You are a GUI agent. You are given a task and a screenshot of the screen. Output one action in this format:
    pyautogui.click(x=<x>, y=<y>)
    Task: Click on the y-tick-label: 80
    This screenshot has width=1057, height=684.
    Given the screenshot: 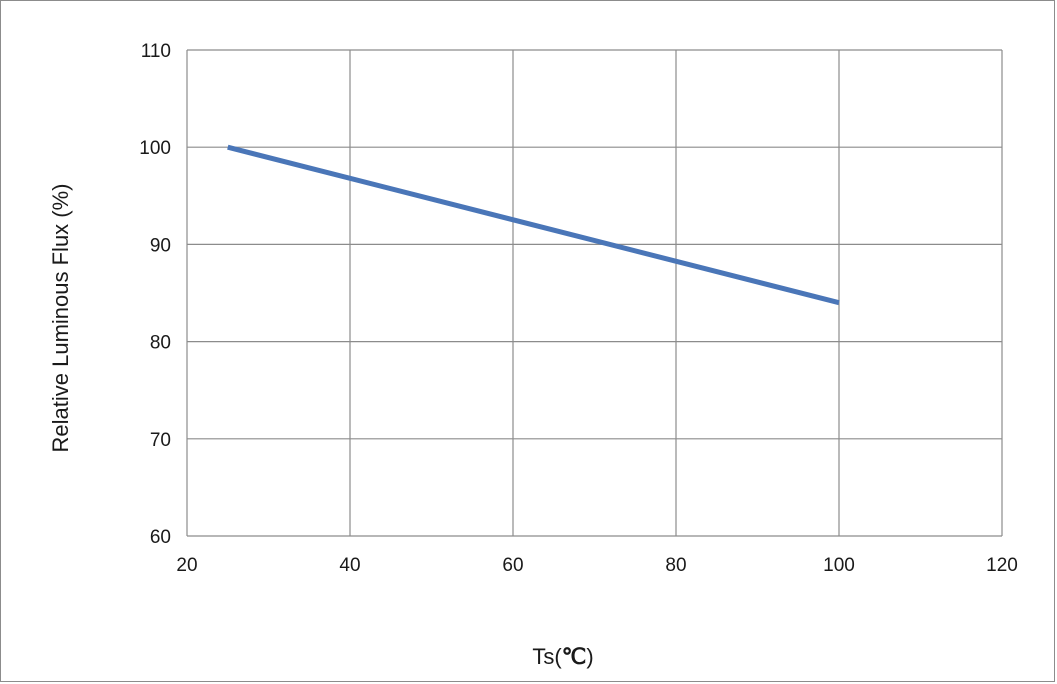 What is the action you would take?
    pyautogui.click(x=160, y=343)
    